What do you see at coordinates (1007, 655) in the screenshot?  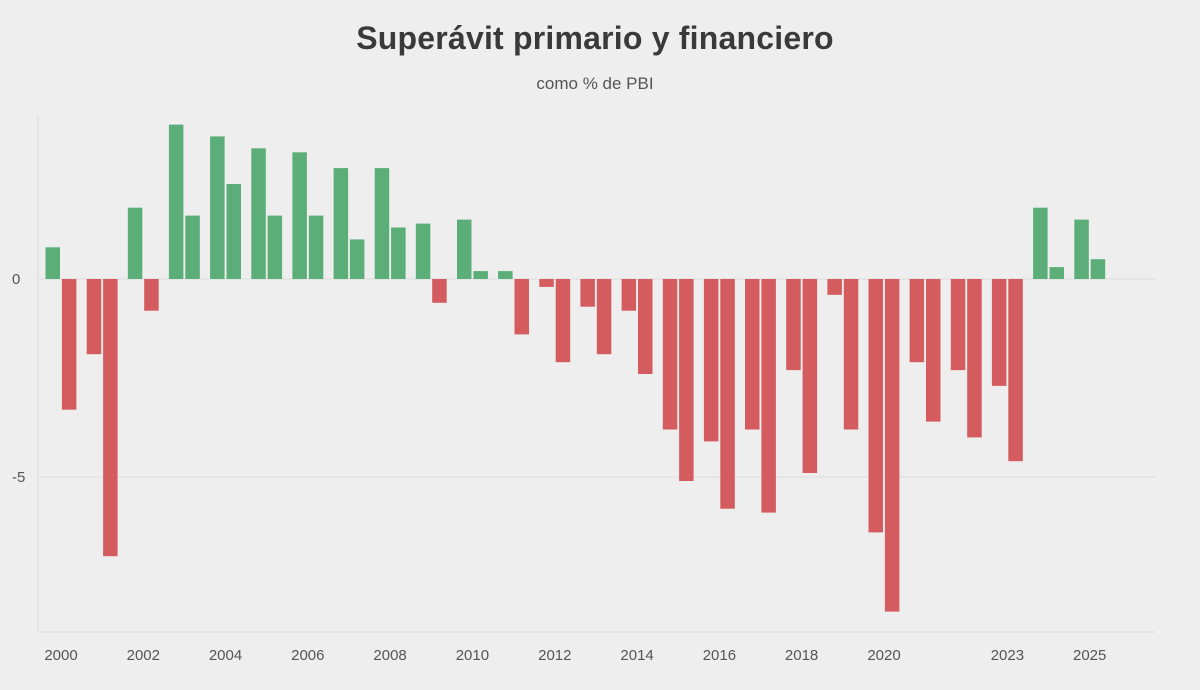 I see `x-tick-label: 2023` at bounding box center [1007, 655].